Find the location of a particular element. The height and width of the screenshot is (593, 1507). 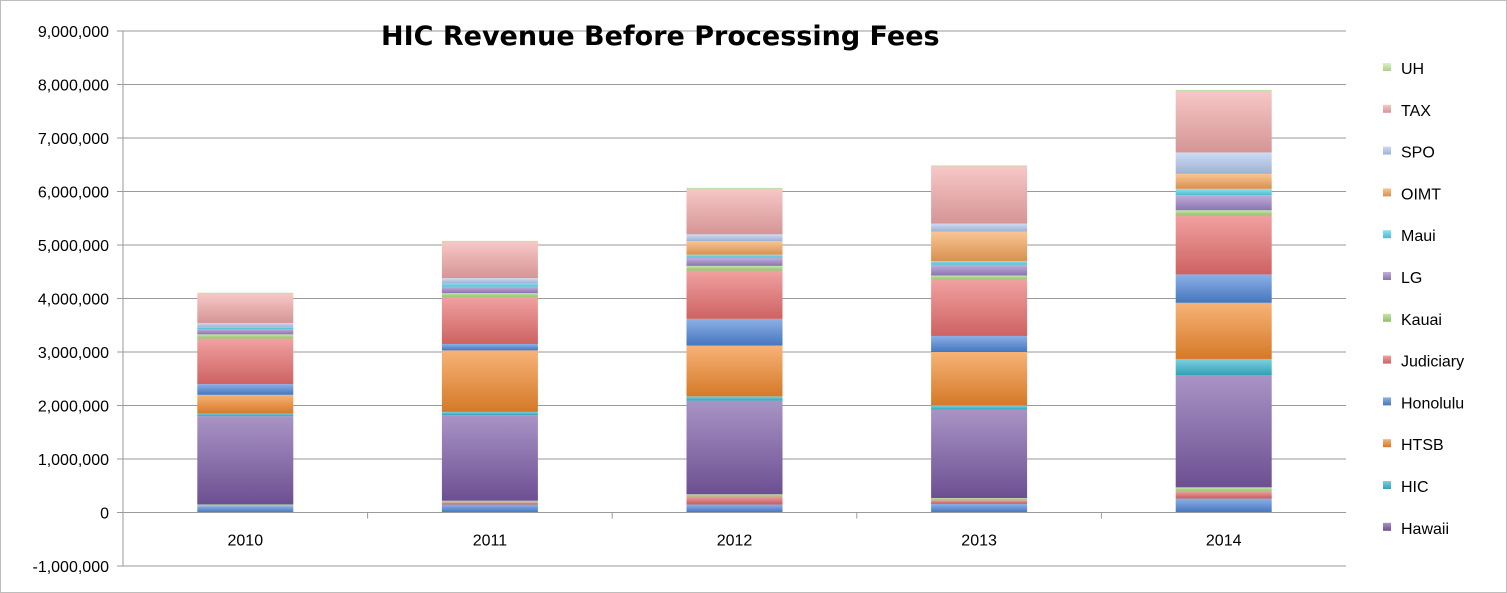

y-tick-label: 8,000,000 is located at coordinates (73, 86).